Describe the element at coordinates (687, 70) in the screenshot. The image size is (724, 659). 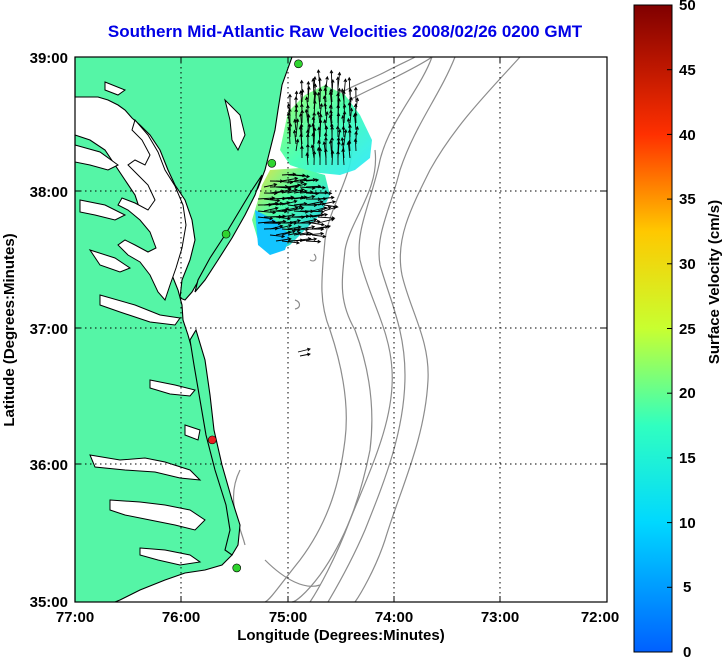
I see `colorbar-tick-label: 45` at that location.